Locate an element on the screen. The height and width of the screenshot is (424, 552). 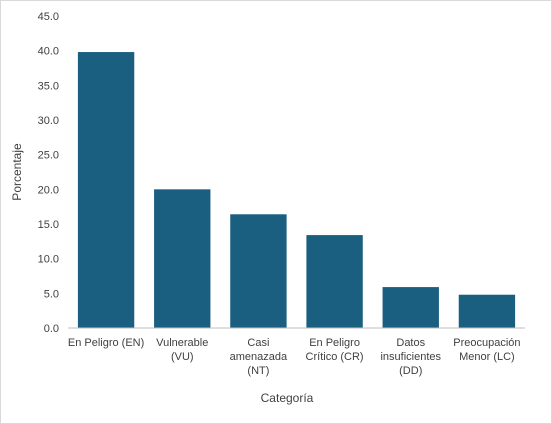
x-category-label: Vulnerable (VU) is located at coordinates (182, 350).